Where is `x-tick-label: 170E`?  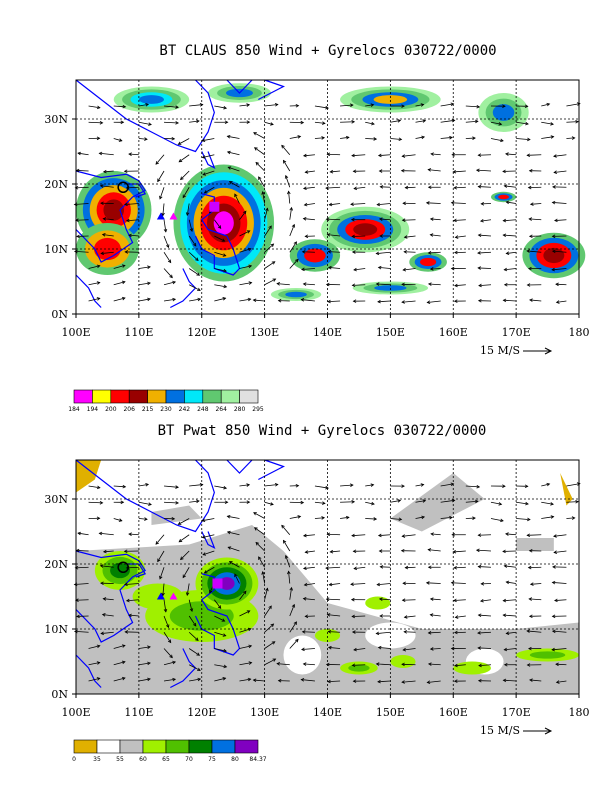
x-tick-label: 170E is located at coordinates (516, 332).